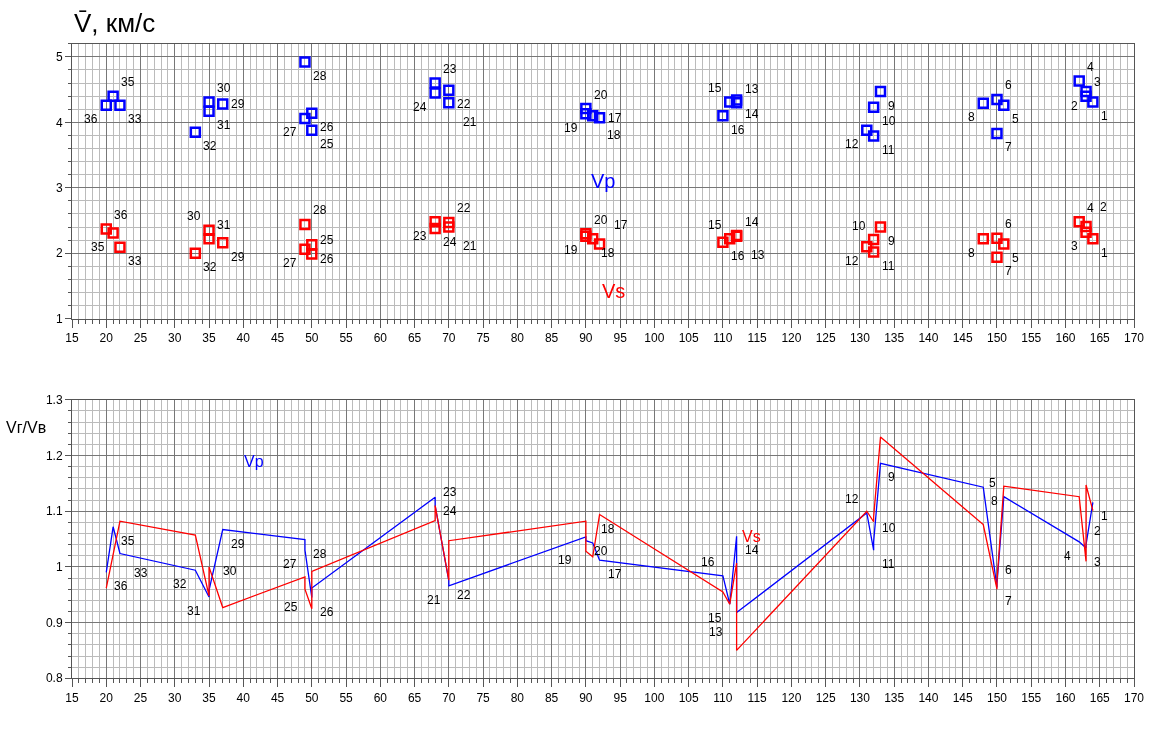 This screenshot has width=1152, height=735. I want to click on x-tick-label: 135, so click(894, 697).